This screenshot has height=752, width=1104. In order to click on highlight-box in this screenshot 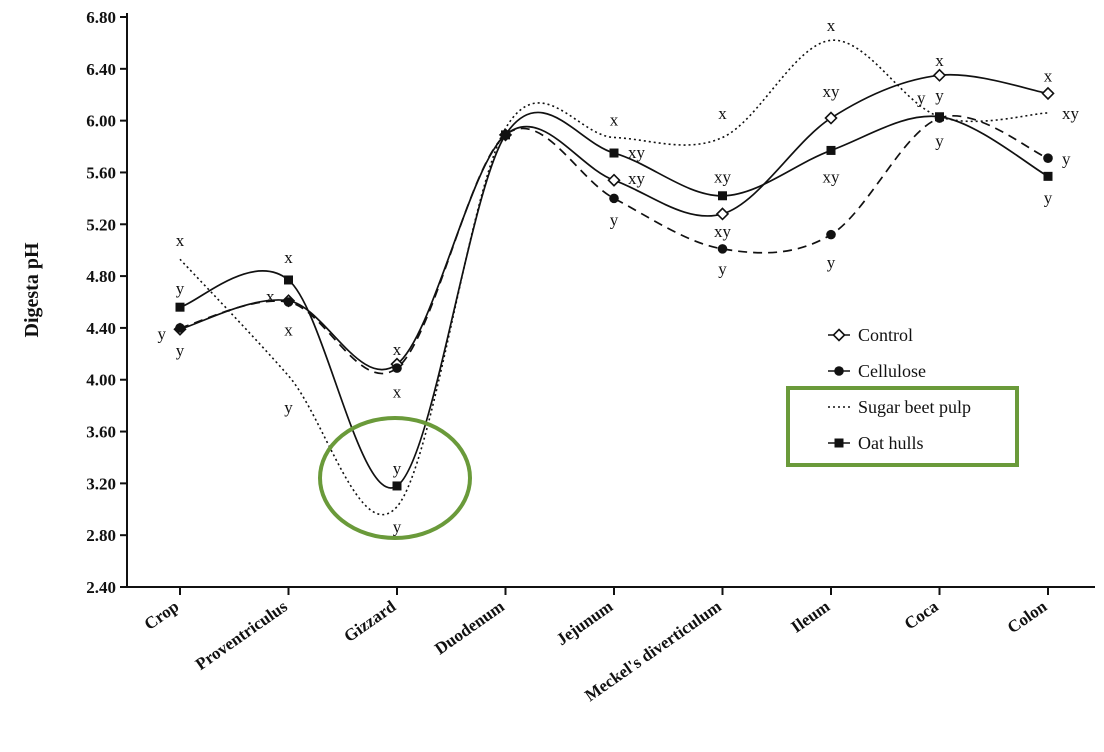, I will do `click(902, 426)`.